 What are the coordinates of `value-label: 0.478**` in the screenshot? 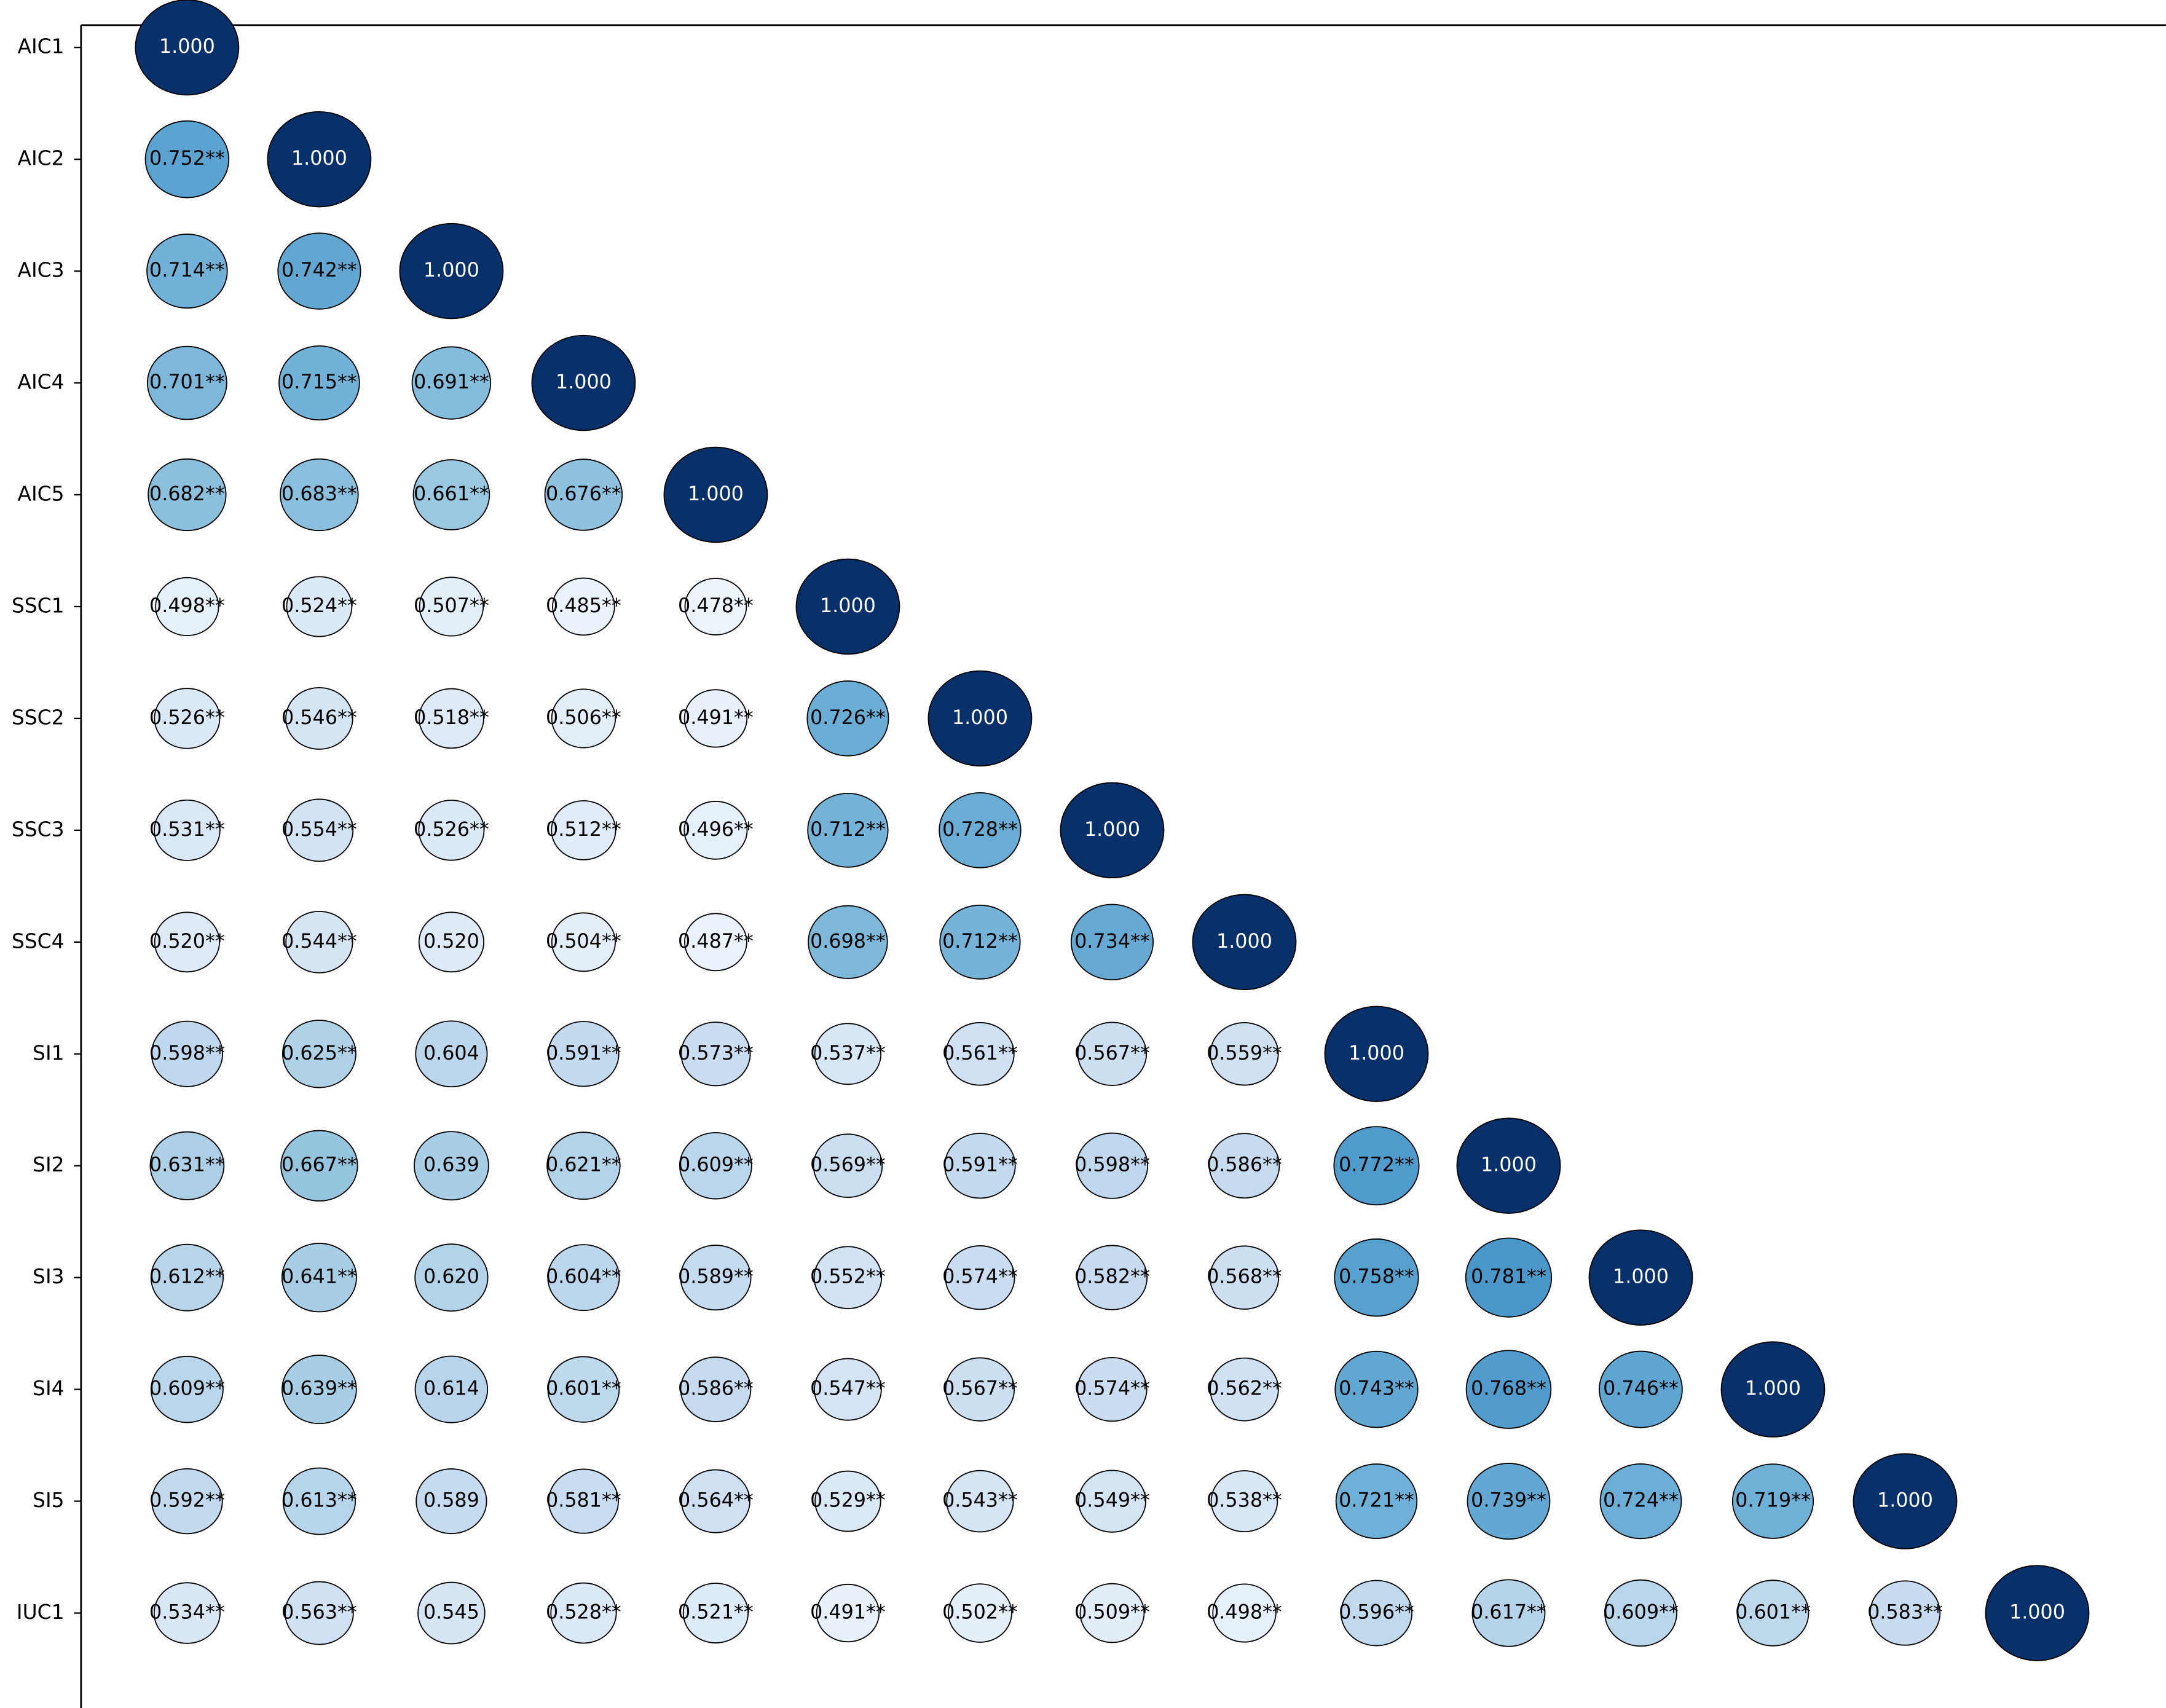 It's located at (716, 606).